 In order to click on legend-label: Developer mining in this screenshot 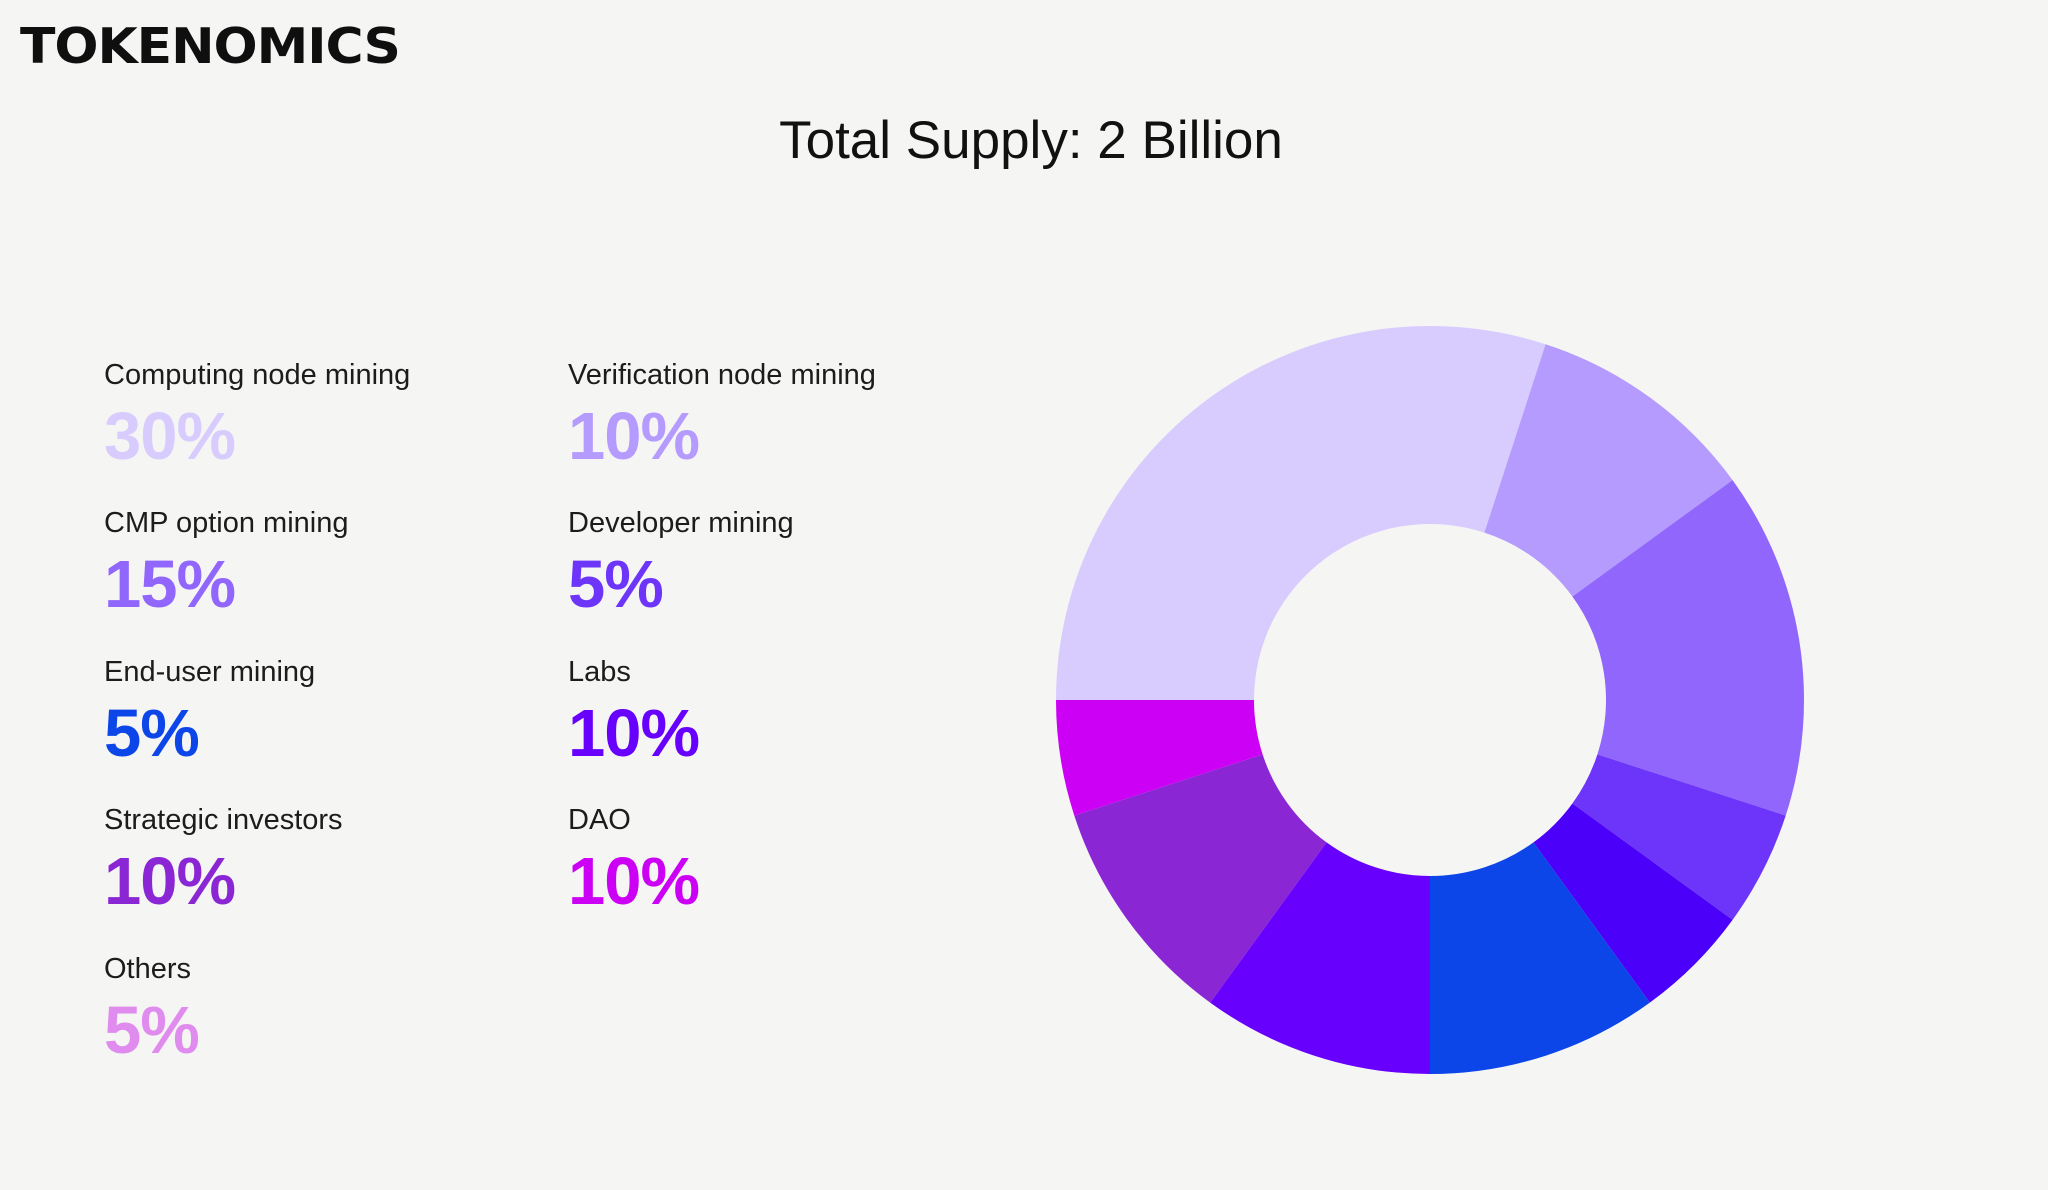, I will do `click(681, 523)`.